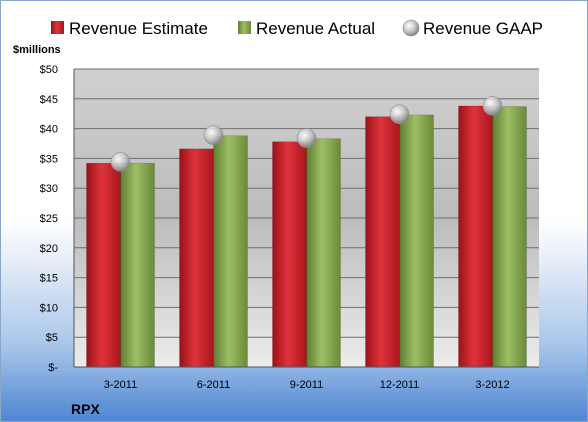 The image size is (588, 422). Describe the element at coordinates (49, 130) in the screenshot. I see `y-tick-label: $40` at that location.